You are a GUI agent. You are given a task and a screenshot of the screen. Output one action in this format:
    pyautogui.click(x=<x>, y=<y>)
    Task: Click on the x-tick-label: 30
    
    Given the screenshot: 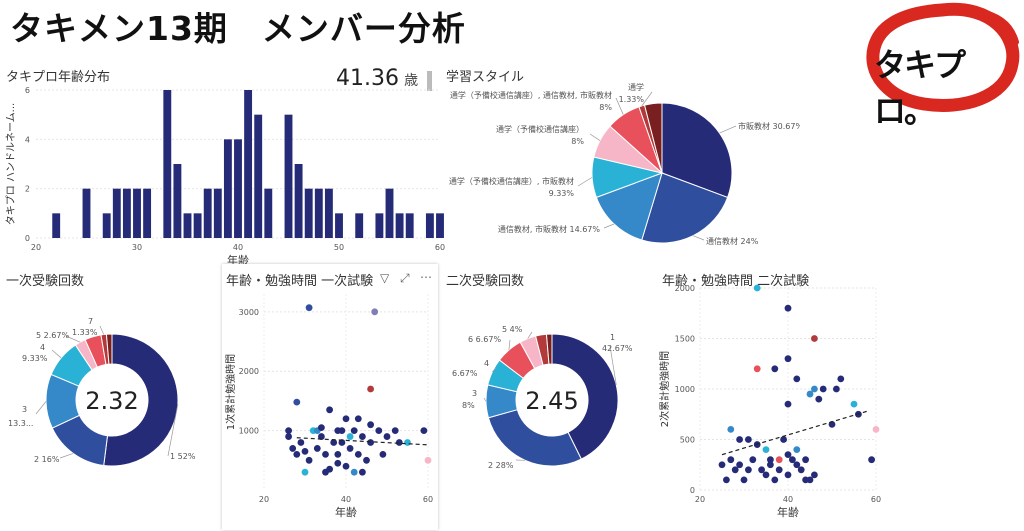 What is the action you would take?
    pyautogui.click(x=137, y=247)
    